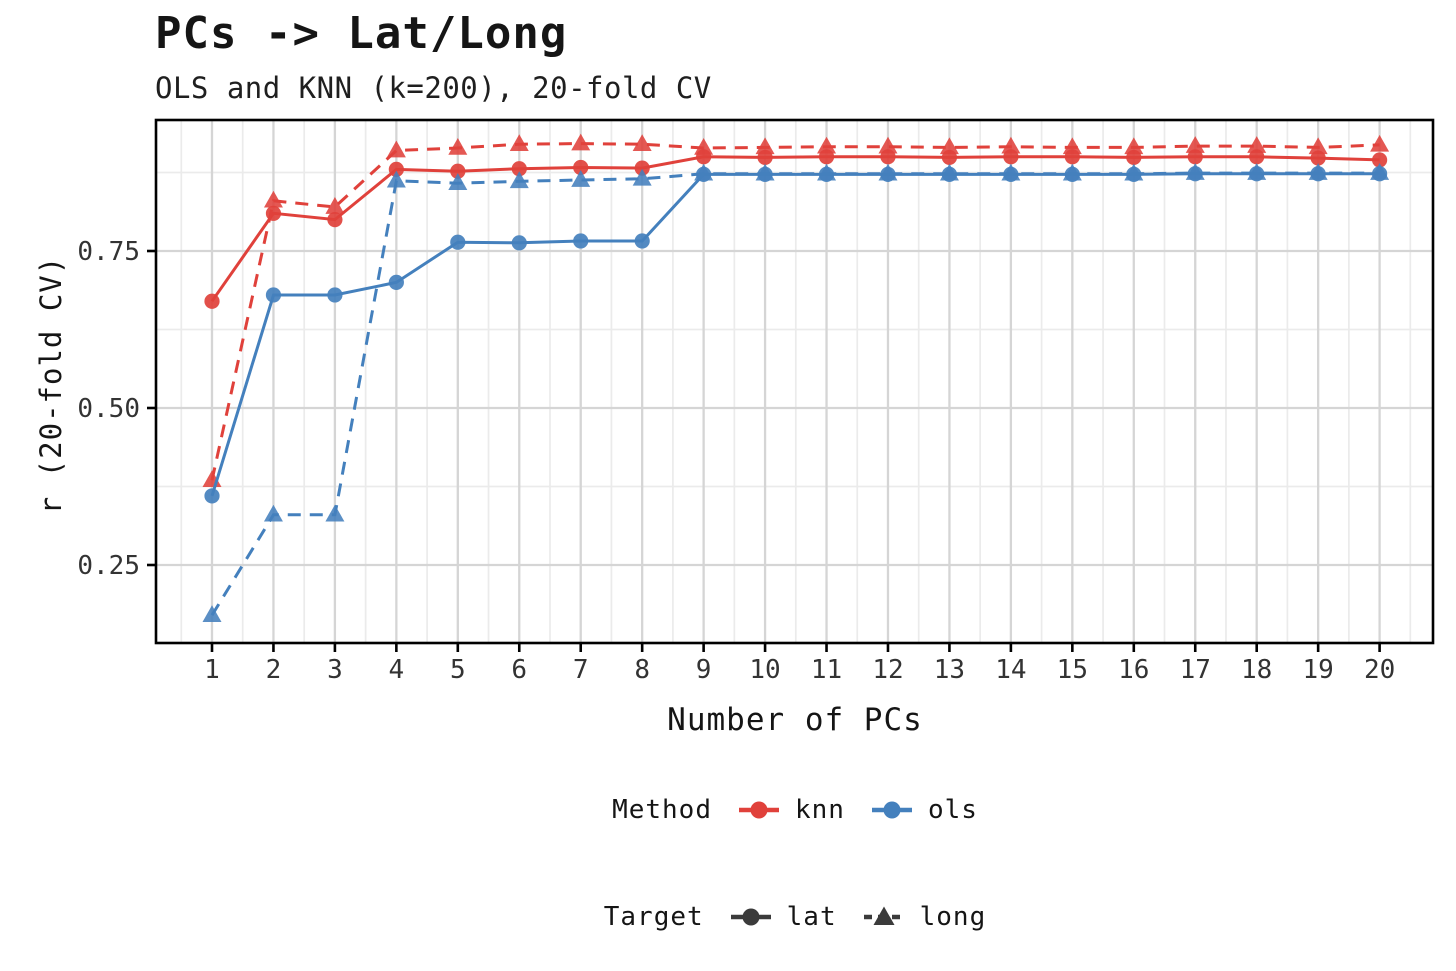  Describe the element at coordinates (433, 88) in the screenshot. I see `chart-subtitle: OLS and KNN (k=200), 20-fold CV` at that location.